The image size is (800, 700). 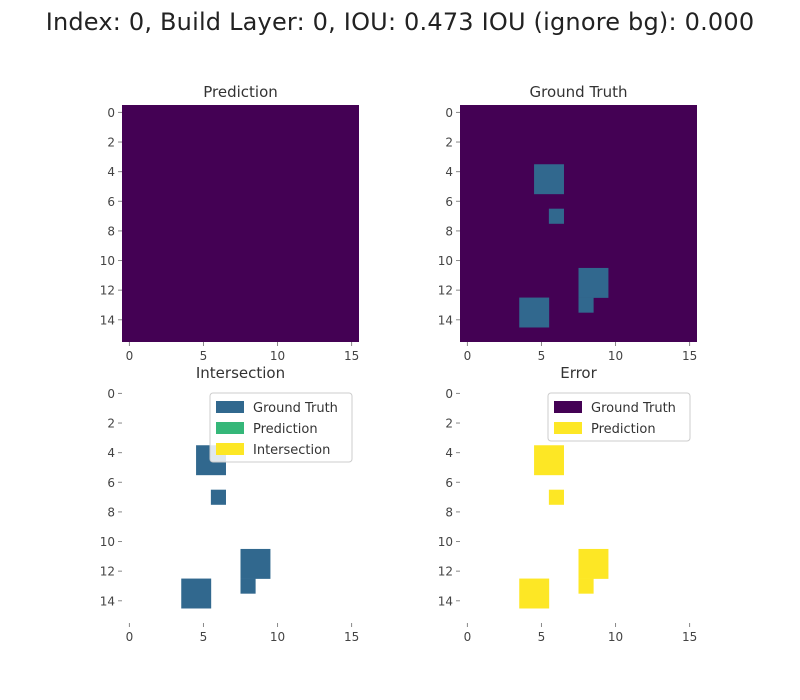 What do you see at coordinates (579, 92) in the screenshot?
I see `panel-title: Ground Truth` at bounding box center [579, 92].